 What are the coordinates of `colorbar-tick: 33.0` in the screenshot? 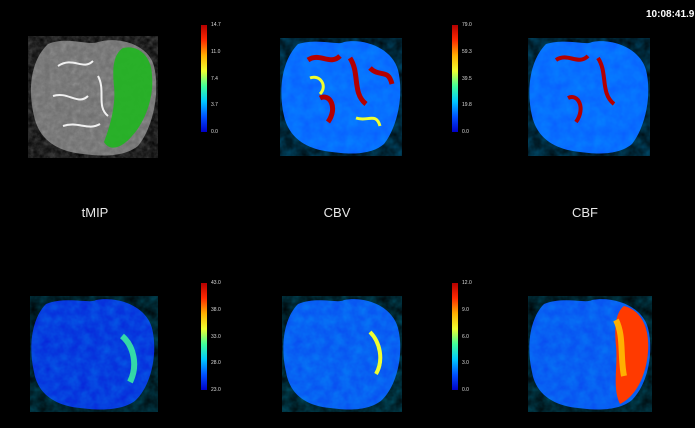 It's located at (216, 336).